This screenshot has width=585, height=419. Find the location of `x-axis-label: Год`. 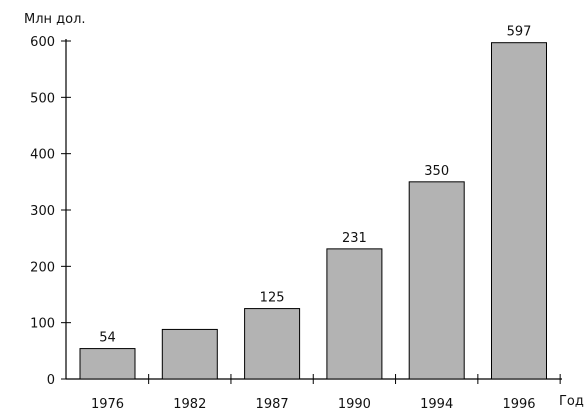

x-axis-label: Год is located at coordinates (571, 401).